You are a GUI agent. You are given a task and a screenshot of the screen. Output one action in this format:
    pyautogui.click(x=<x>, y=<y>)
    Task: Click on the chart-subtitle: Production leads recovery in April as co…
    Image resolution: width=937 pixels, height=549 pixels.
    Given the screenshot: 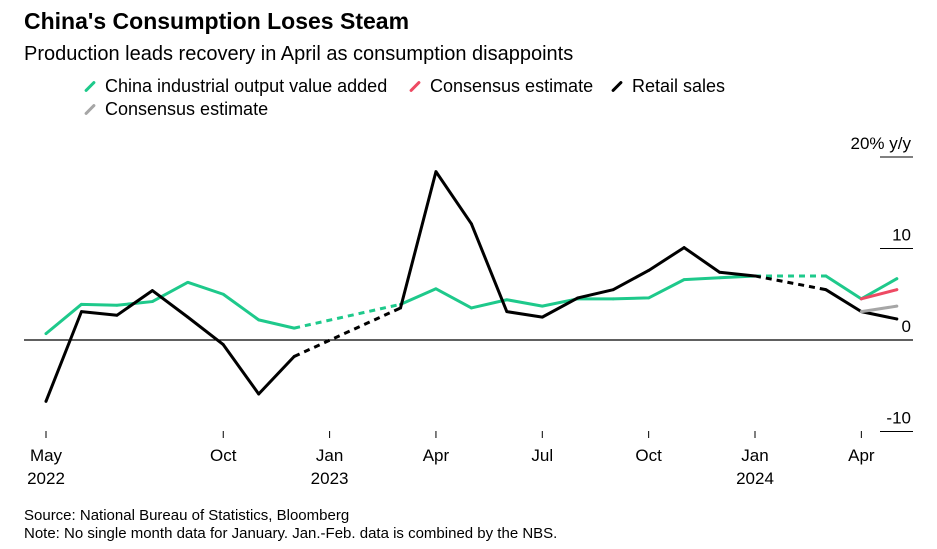 What is the action you would take?
    pyautogui.click(x=299, y=54)
    